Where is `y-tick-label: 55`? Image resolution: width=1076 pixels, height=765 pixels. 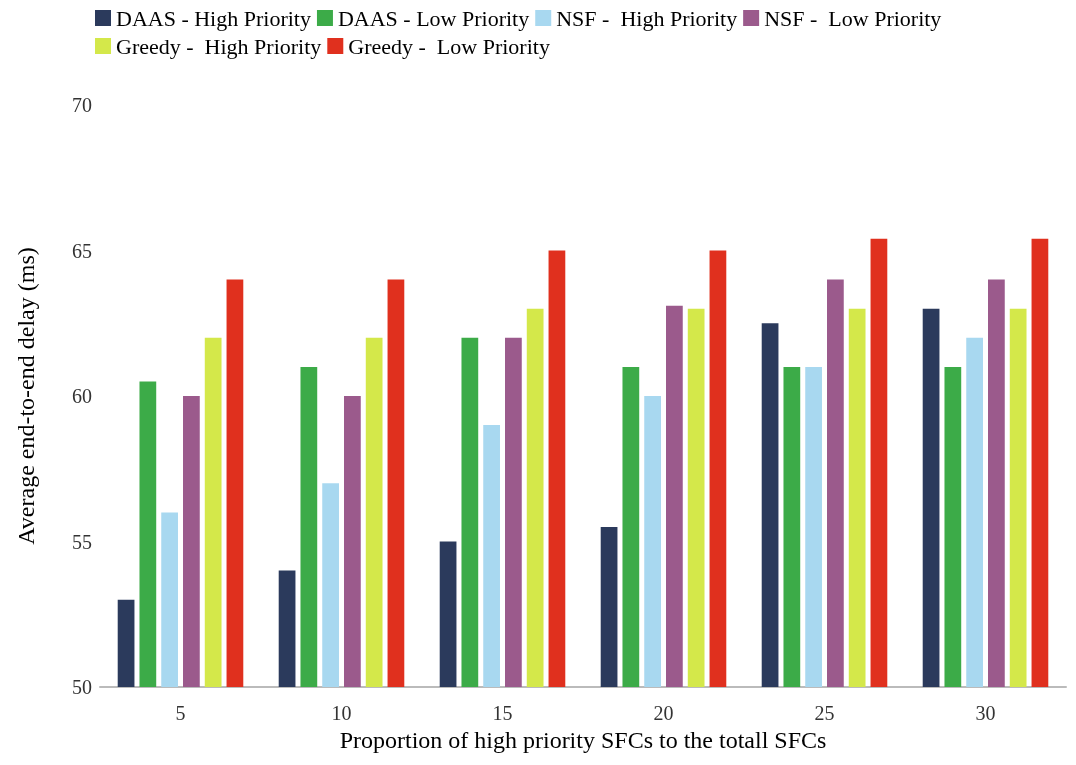
y-tick-label: 55 is located at coordinates (82, 541).